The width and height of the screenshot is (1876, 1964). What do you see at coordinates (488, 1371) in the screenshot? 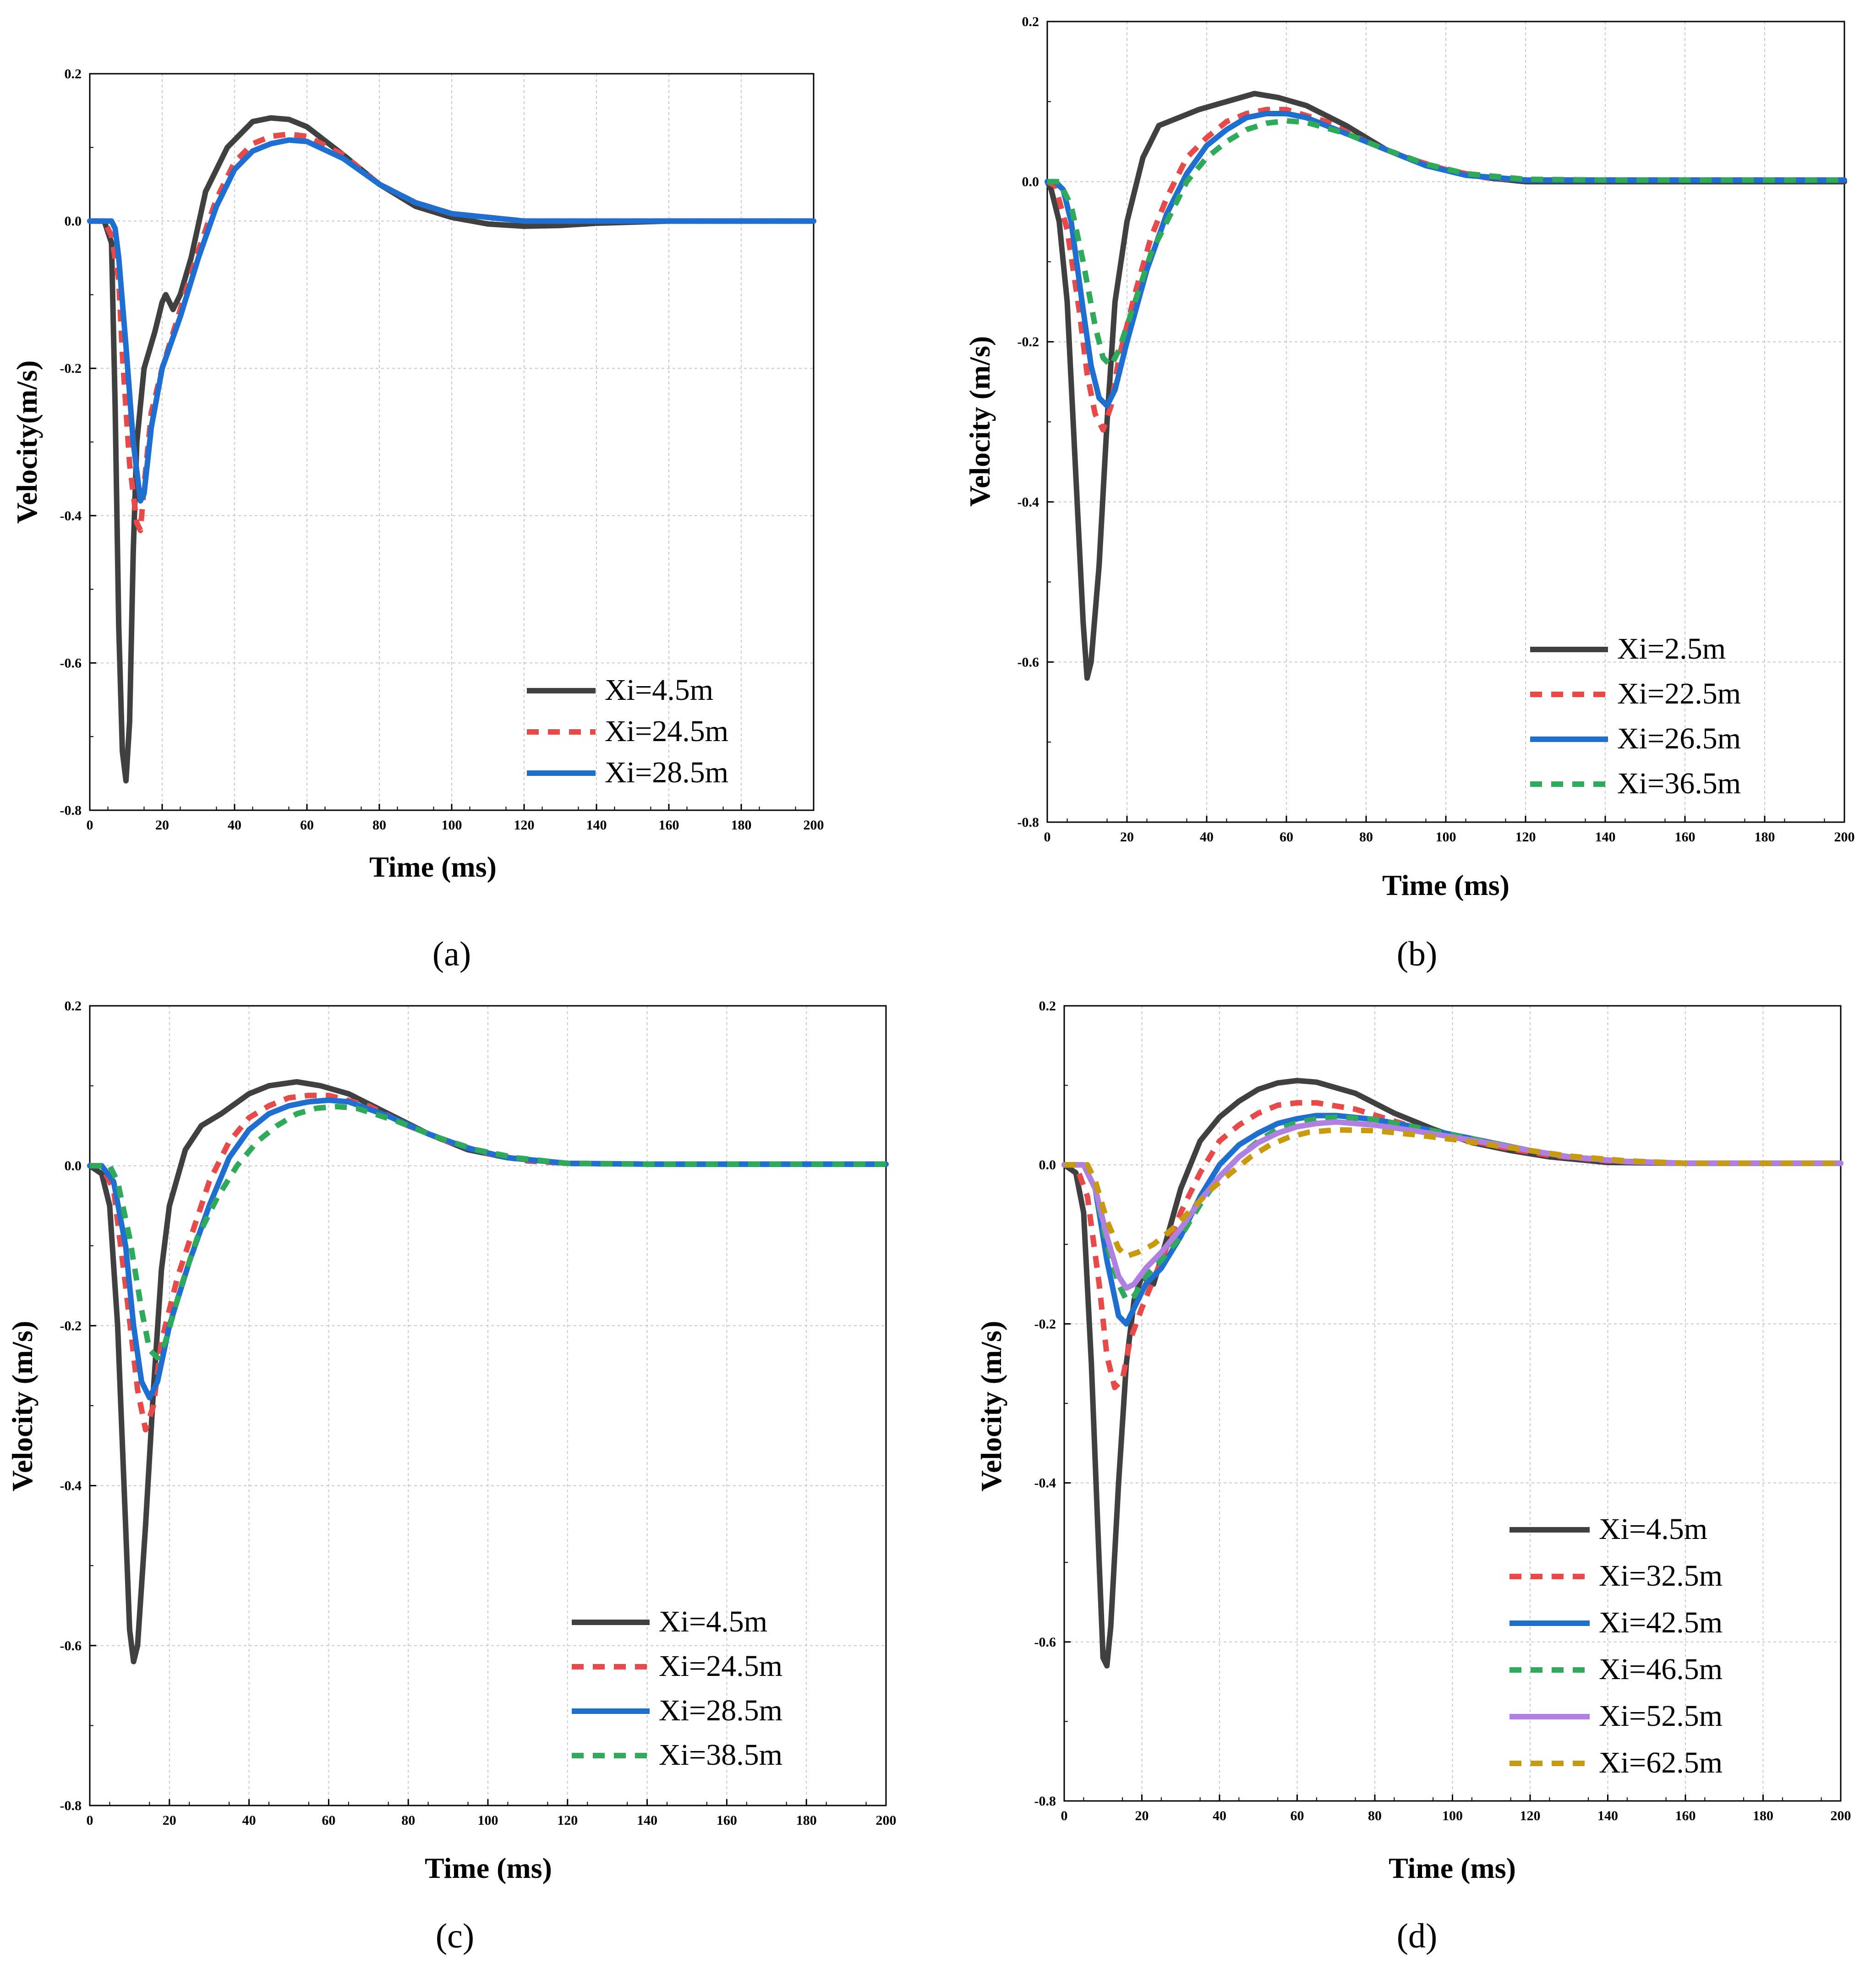
I see `panel-c-series` at bounding box center [488, 1371].